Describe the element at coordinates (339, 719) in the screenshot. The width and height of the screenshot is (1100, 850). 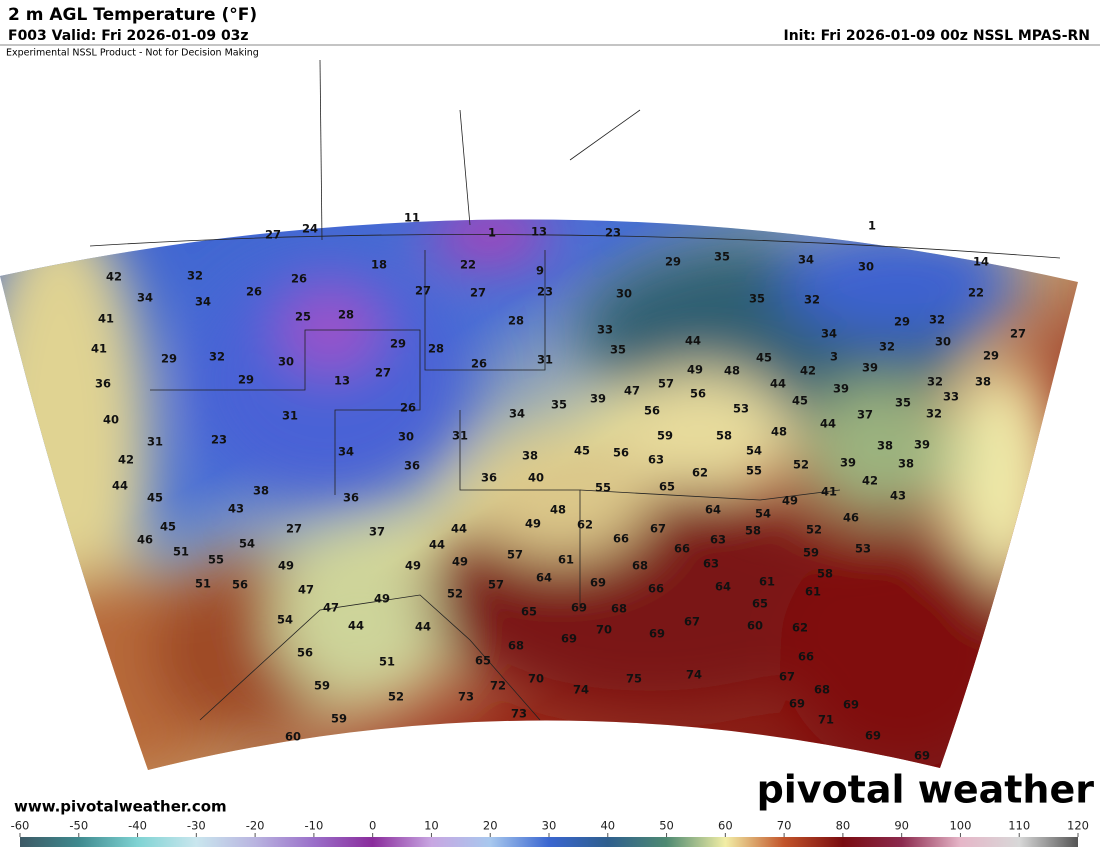
I see `temperature-label: 59` at that location.